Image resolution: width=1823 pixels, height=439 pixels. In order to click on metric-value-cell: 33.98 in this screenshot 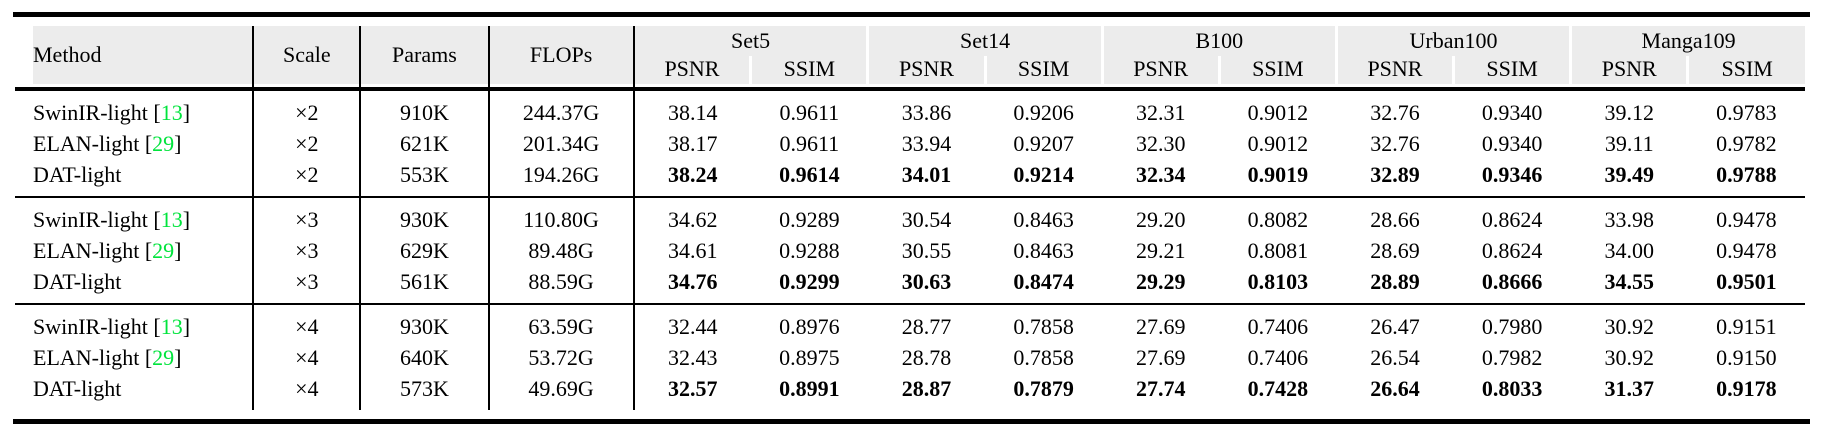, I will do `click(1629, 219)`.